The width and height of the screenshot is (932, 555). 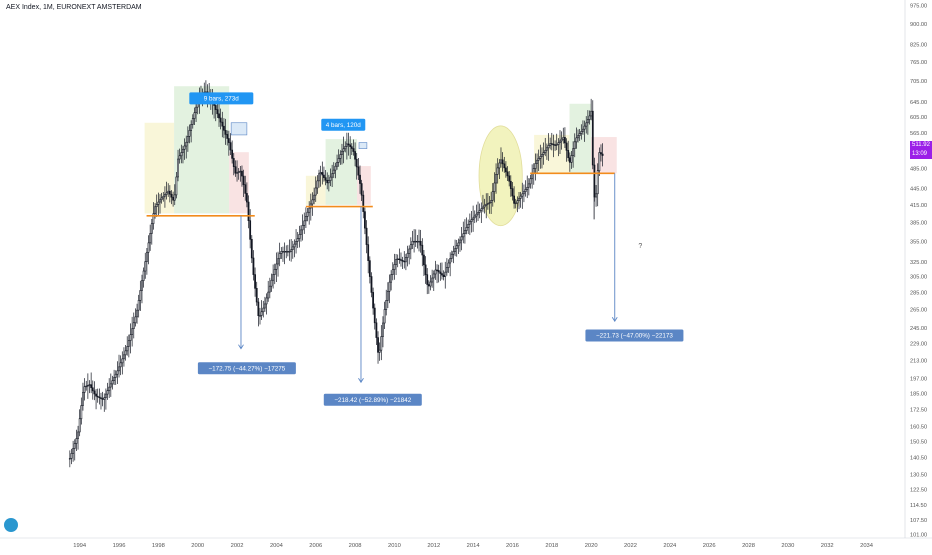 What do you see at coordinates (246, 368) in the screenshot?
I see `measure-label-1: −172.75 (−44.27%) −17275` at bounding box center [246, 368].